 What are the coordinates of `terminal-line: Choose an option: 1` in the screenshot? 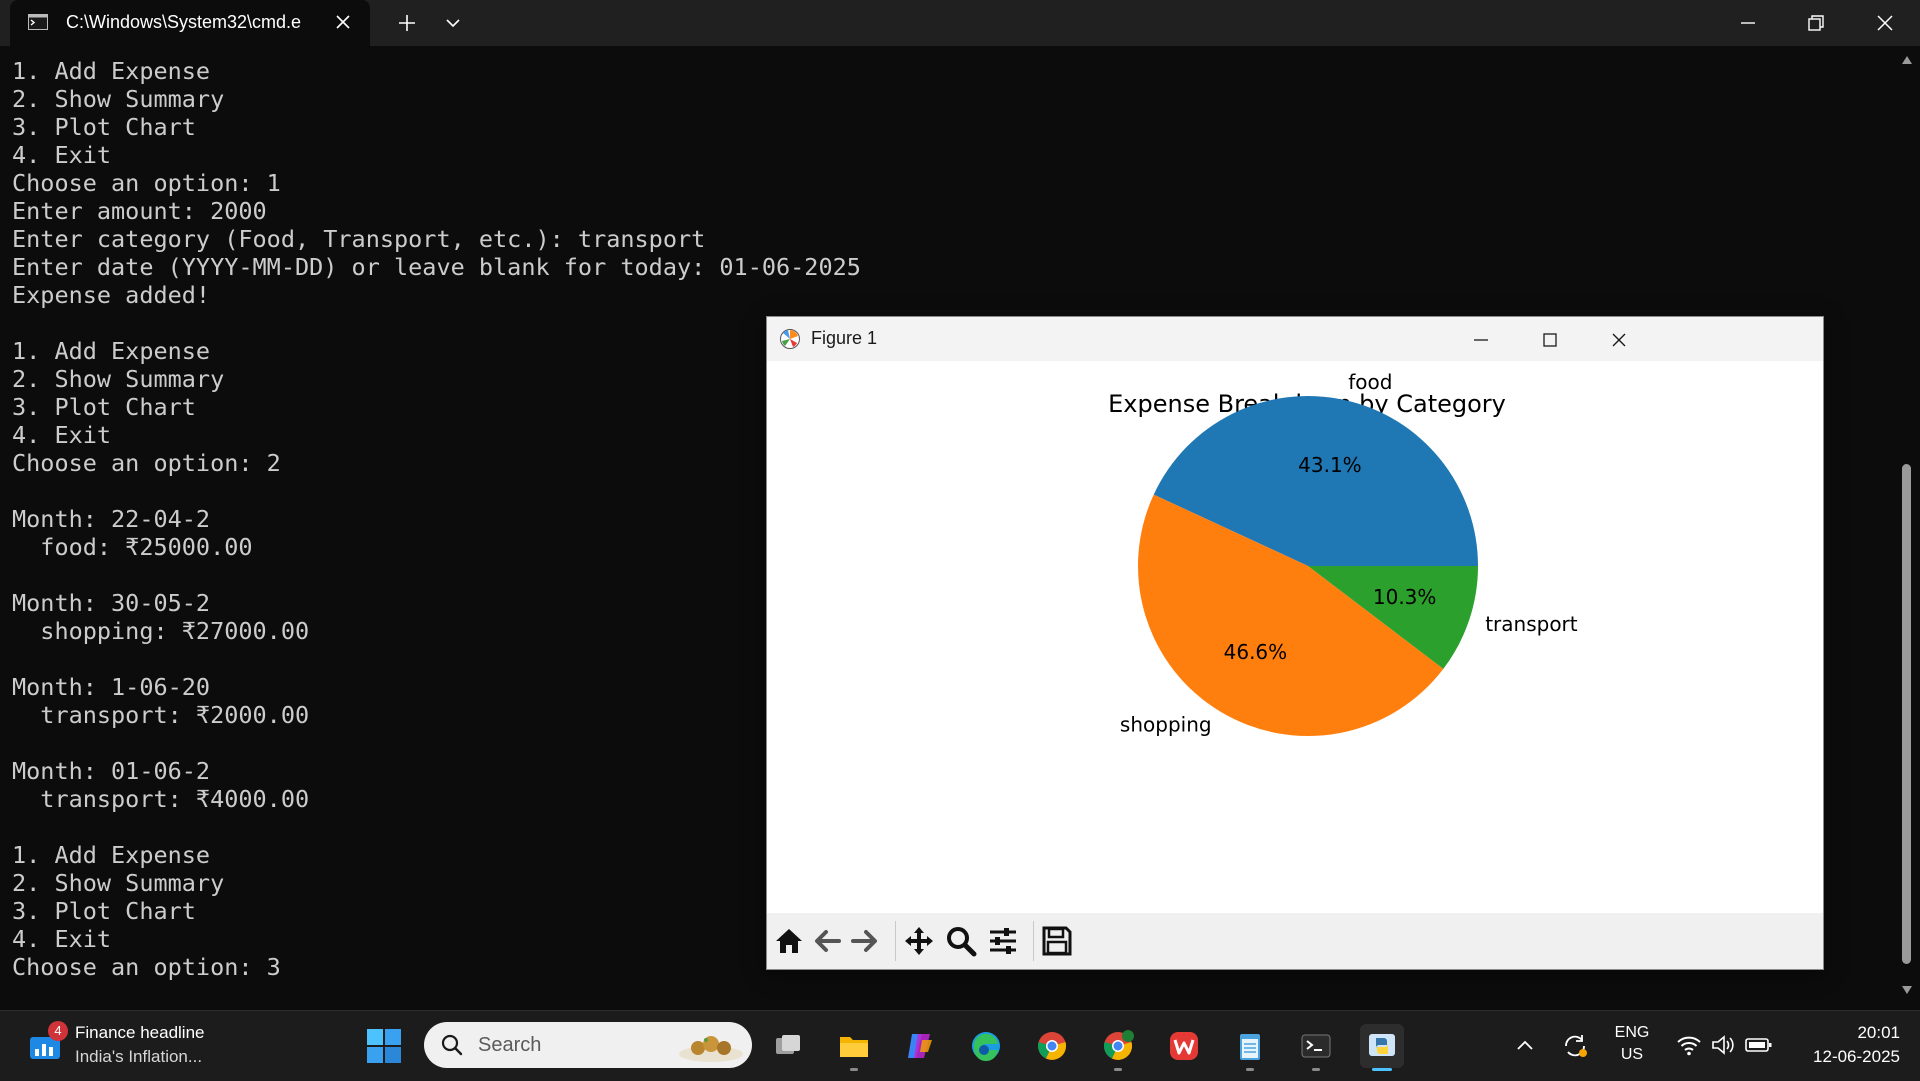 It's located at (146, 183).